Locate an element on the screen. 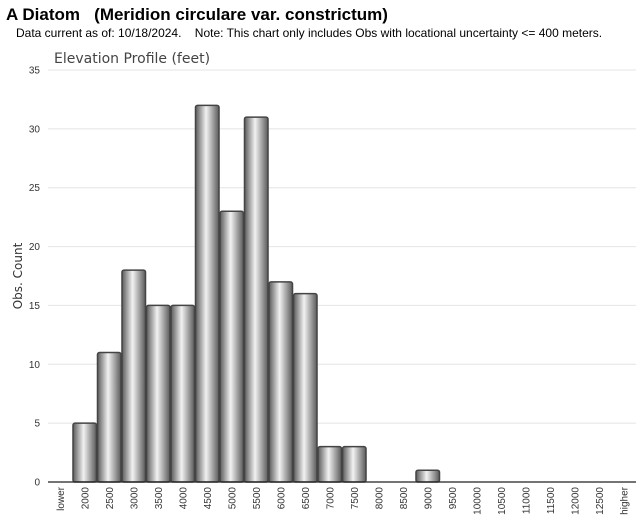 The height and width of the screenshot is (523, 640). y-tick-label: 30 is located at coordinates (35, 129).